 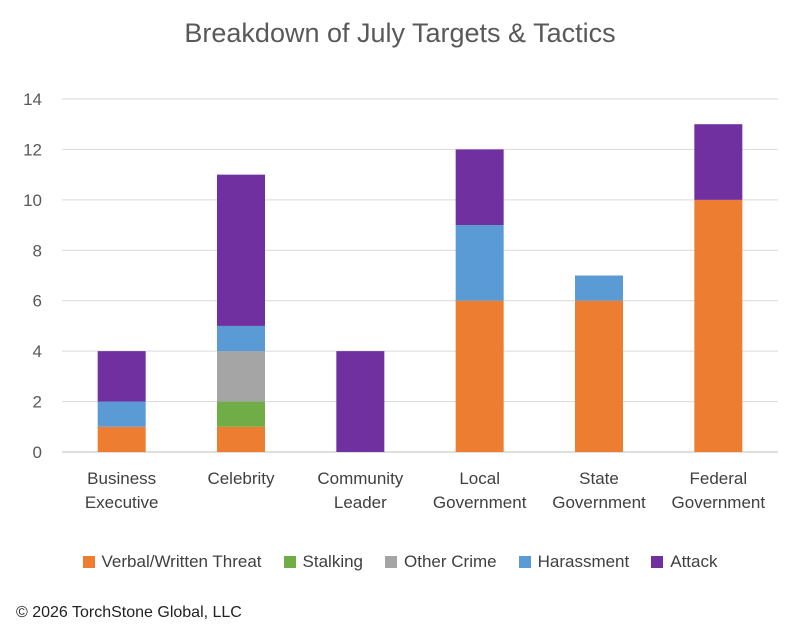 I want to click on x-category-label: State Government, so click(x=599, y=490).